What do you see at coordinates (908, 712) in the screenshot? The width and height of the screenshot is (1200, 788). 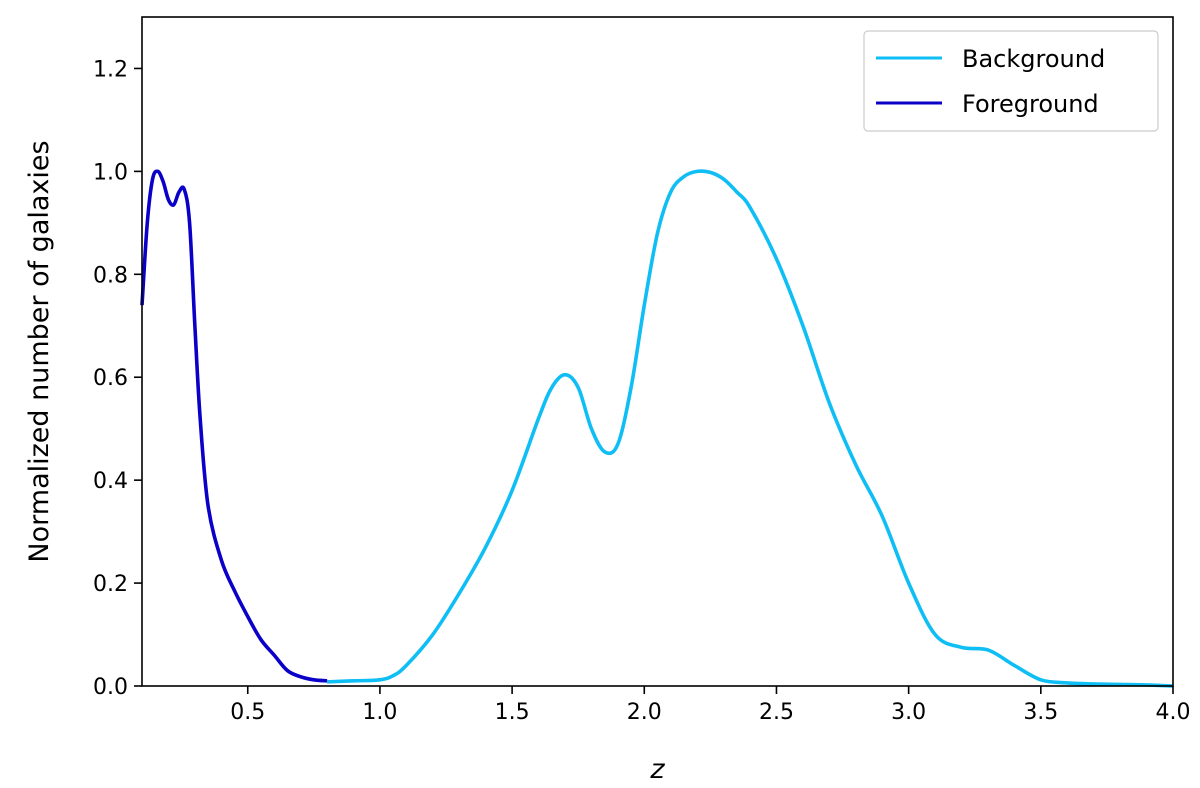 I see `x-tick-label: 3.0` at bounding box center [908, 712].